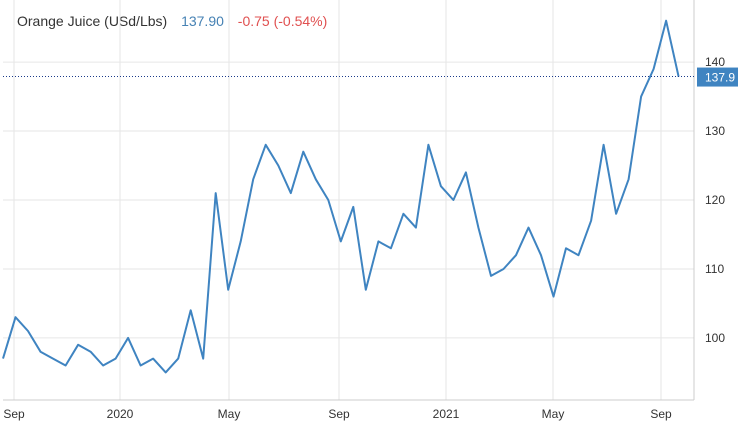 Image resolution: width=756 pixels, height=427 pixels. I want to click on y-tick-label: 140, so click(715, 62).